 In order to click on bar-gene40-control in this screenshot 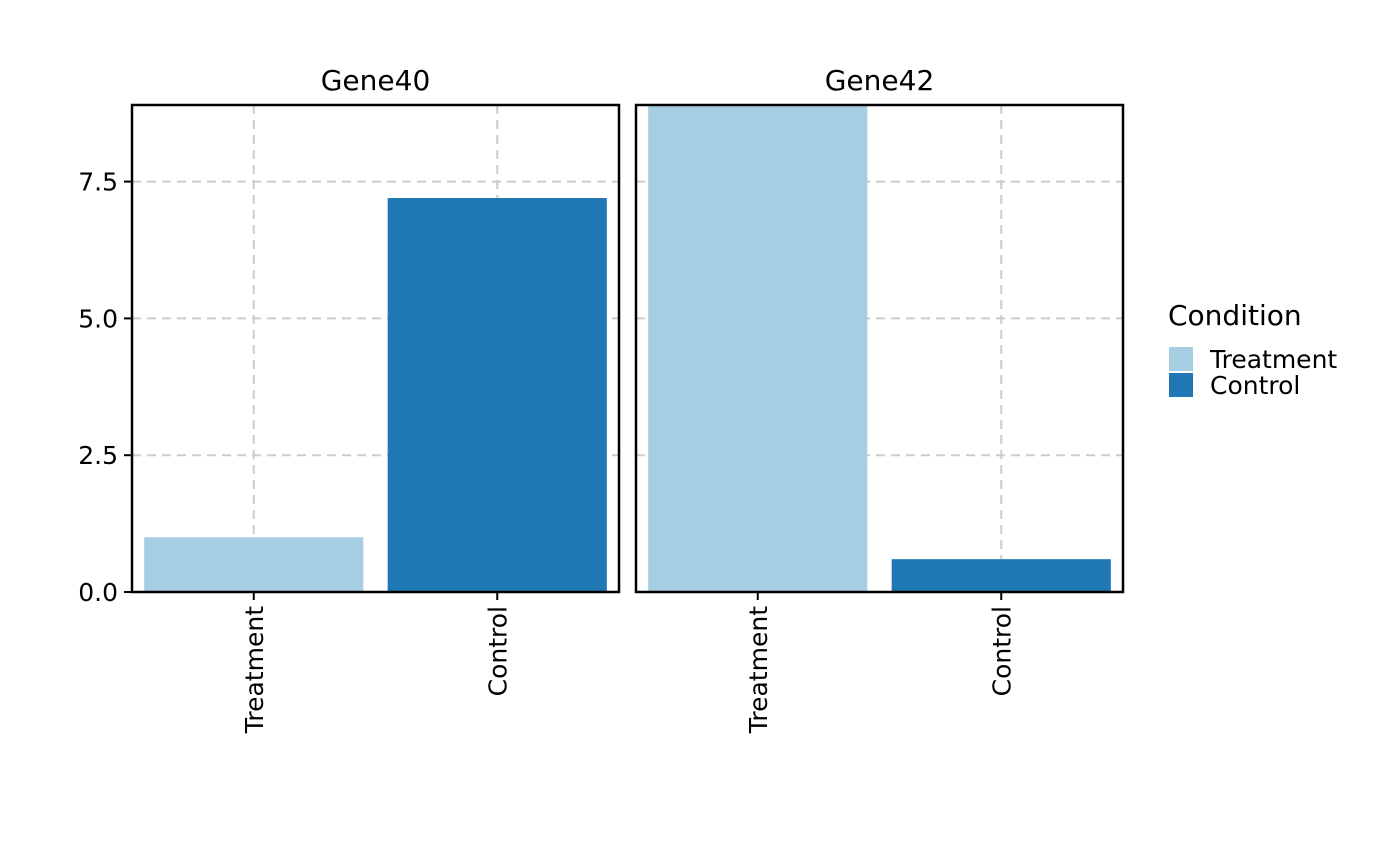, I will do `click(497, 395)`.